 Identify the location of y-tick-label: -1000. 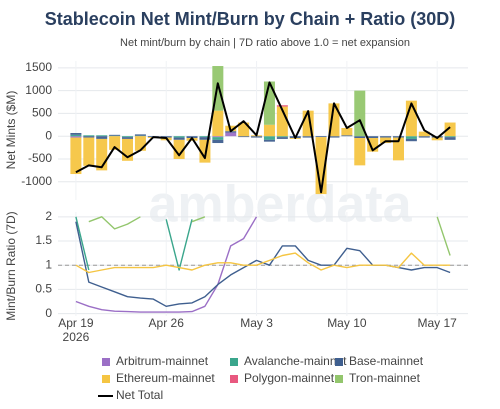
(36, 181).